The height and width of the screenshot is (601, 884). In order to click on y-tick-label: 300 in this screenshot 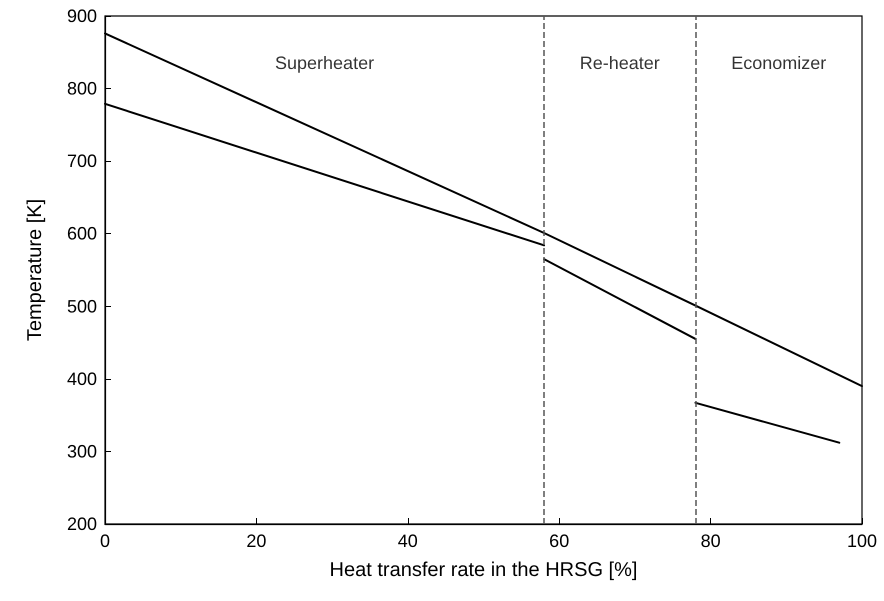, I will do `click(81, 451)`.